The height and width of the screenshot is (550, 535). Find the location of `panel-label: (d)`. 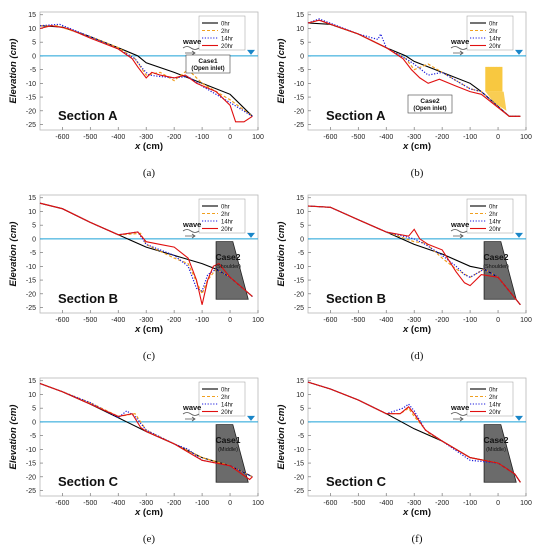

panel-label: (d) is located at coordinates (417, 356).